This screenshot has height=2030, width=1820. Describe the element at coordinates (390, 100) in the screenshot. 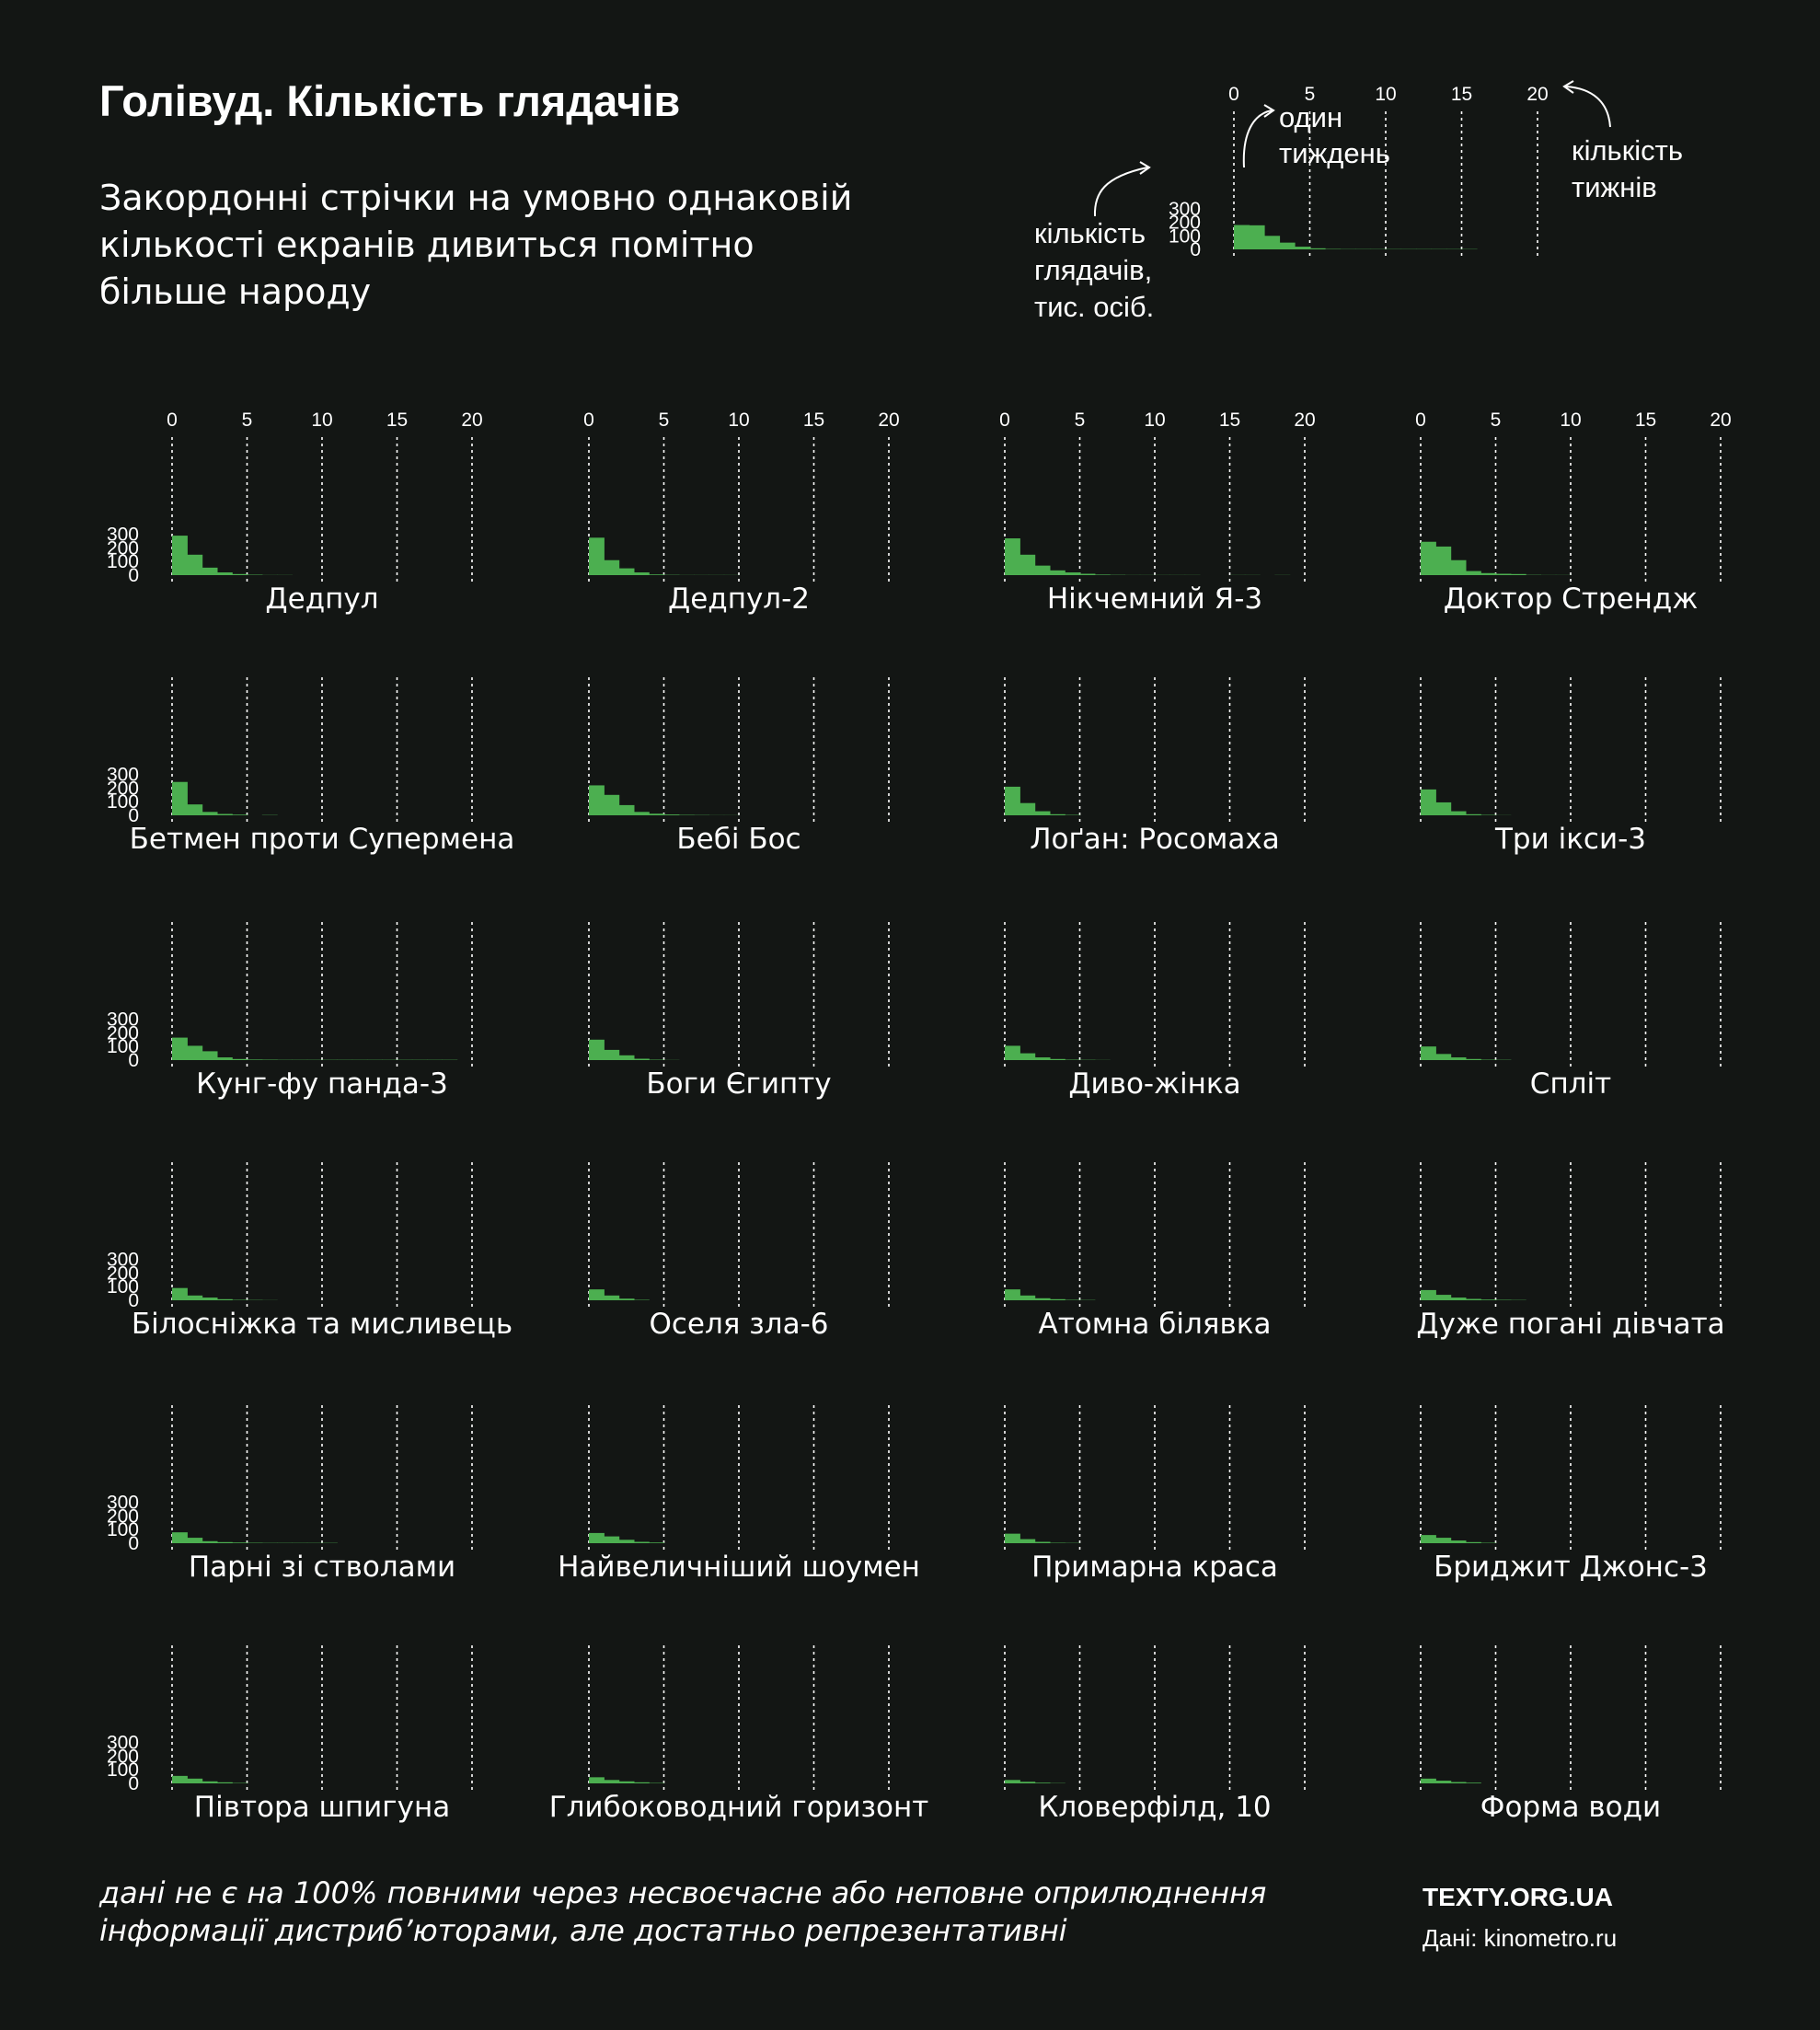

I see `page-title: Голівуд. Кількість глядачів` at that location.